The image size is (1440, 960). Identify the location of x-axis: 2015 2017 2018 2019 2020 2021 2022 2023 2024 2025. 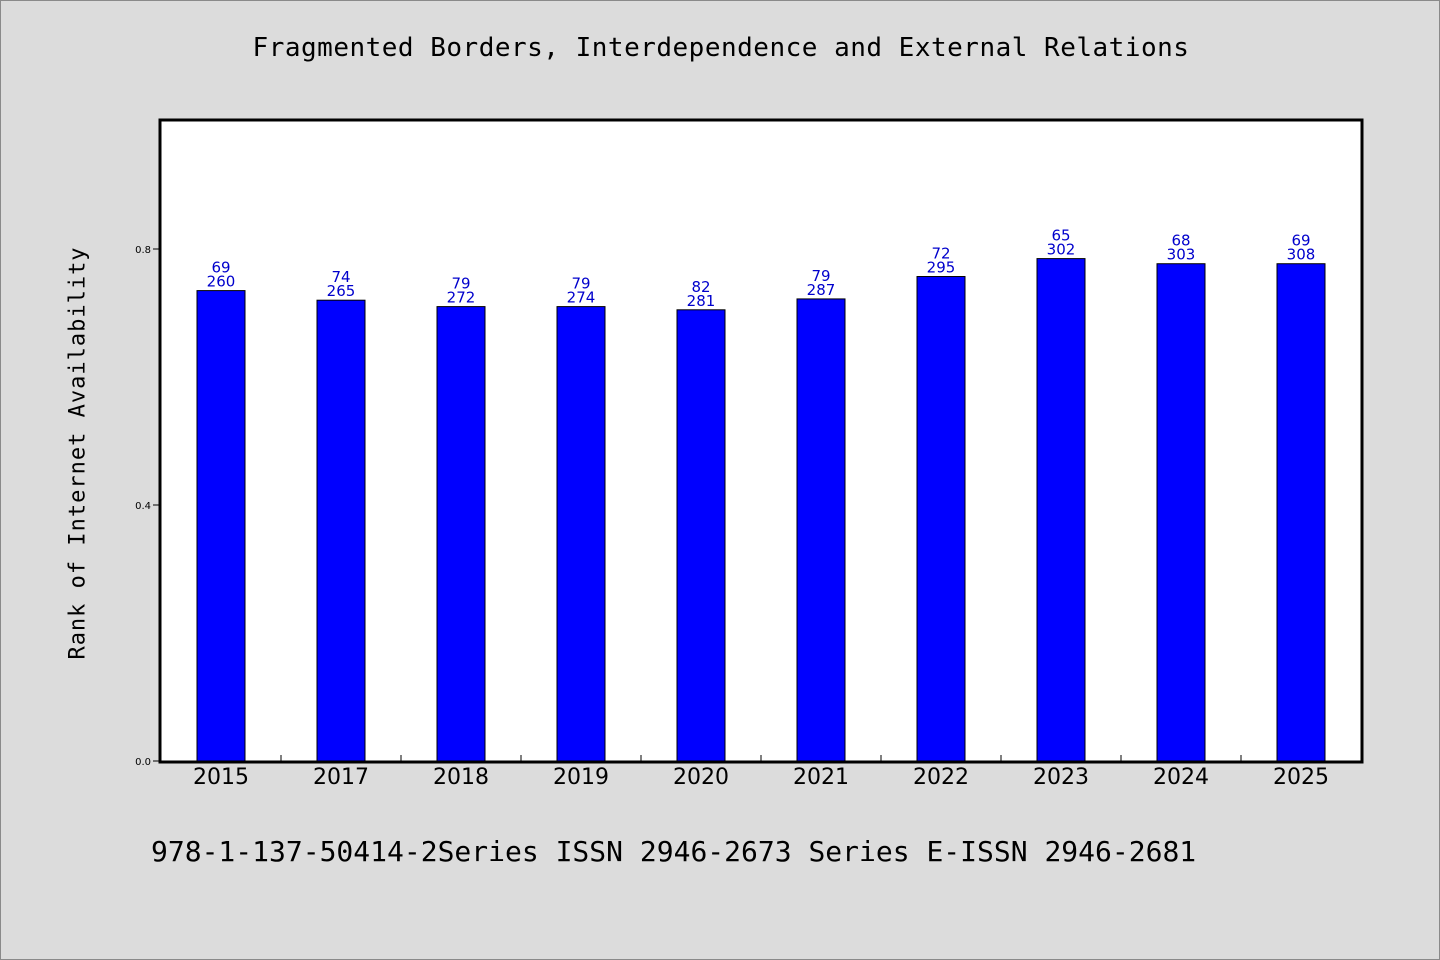
(761, 772).